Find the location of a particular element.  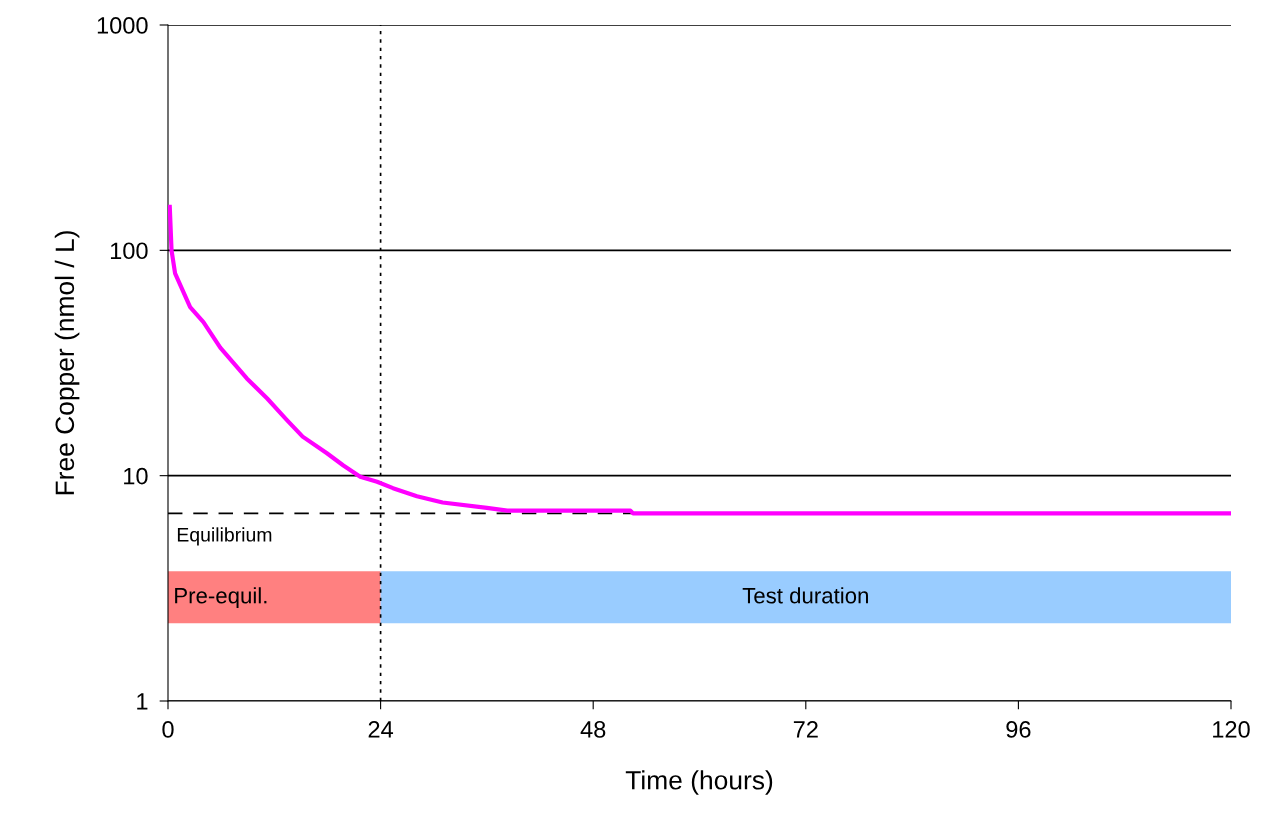

y-tick-label: 1 is located at coordinates (142, 701).